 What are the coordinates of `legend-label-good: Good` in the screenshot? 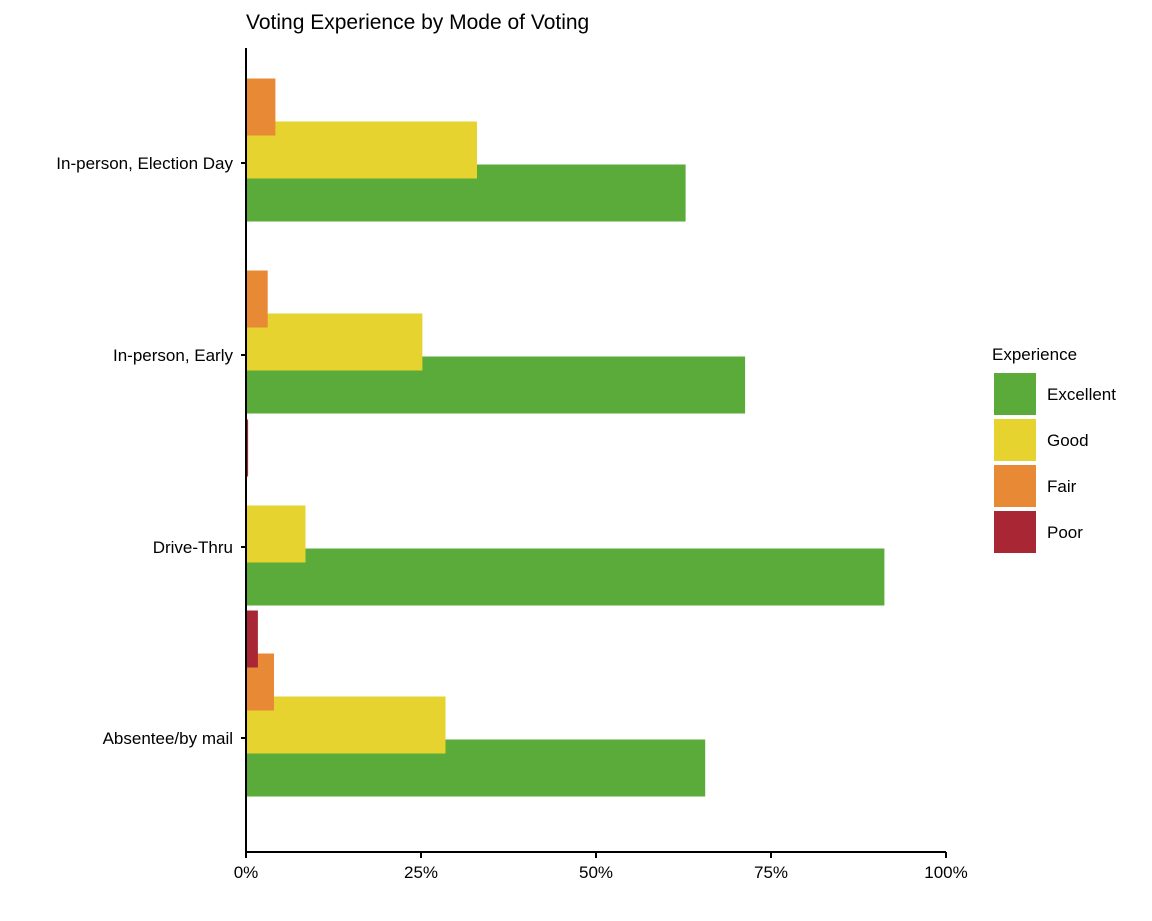 It's located at (1068, 440).